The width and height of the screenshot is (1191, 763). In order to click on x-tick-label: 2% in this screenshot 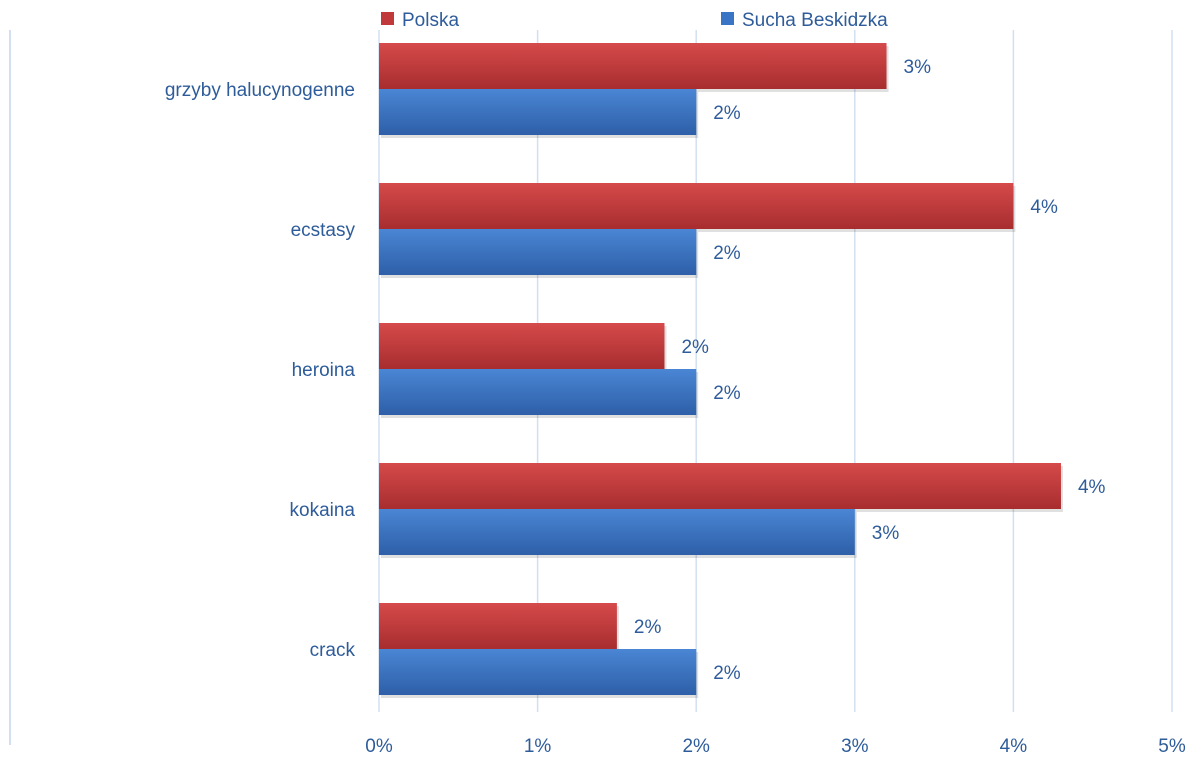, I will do `click(696, 746)`.